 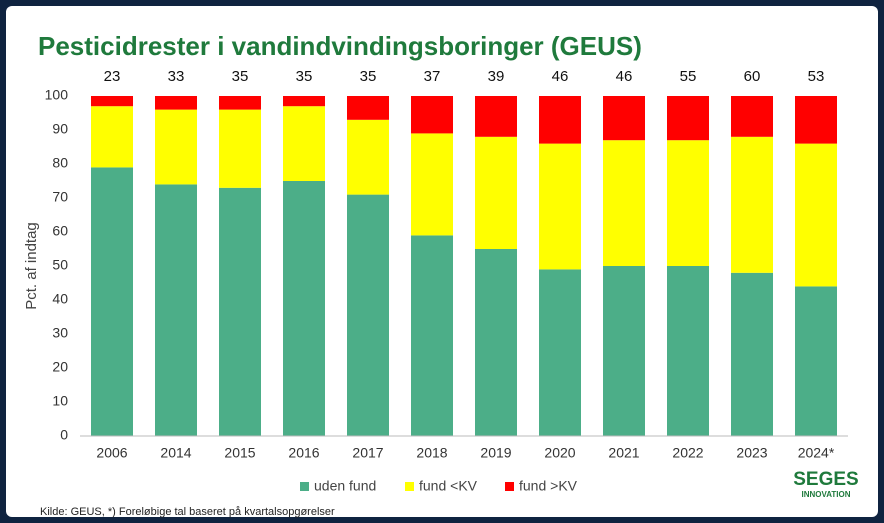 What do you see at coordinates (60, 163) in the screenshot?
I see `y-tick-label: 80` at bounding box center [60, 163].